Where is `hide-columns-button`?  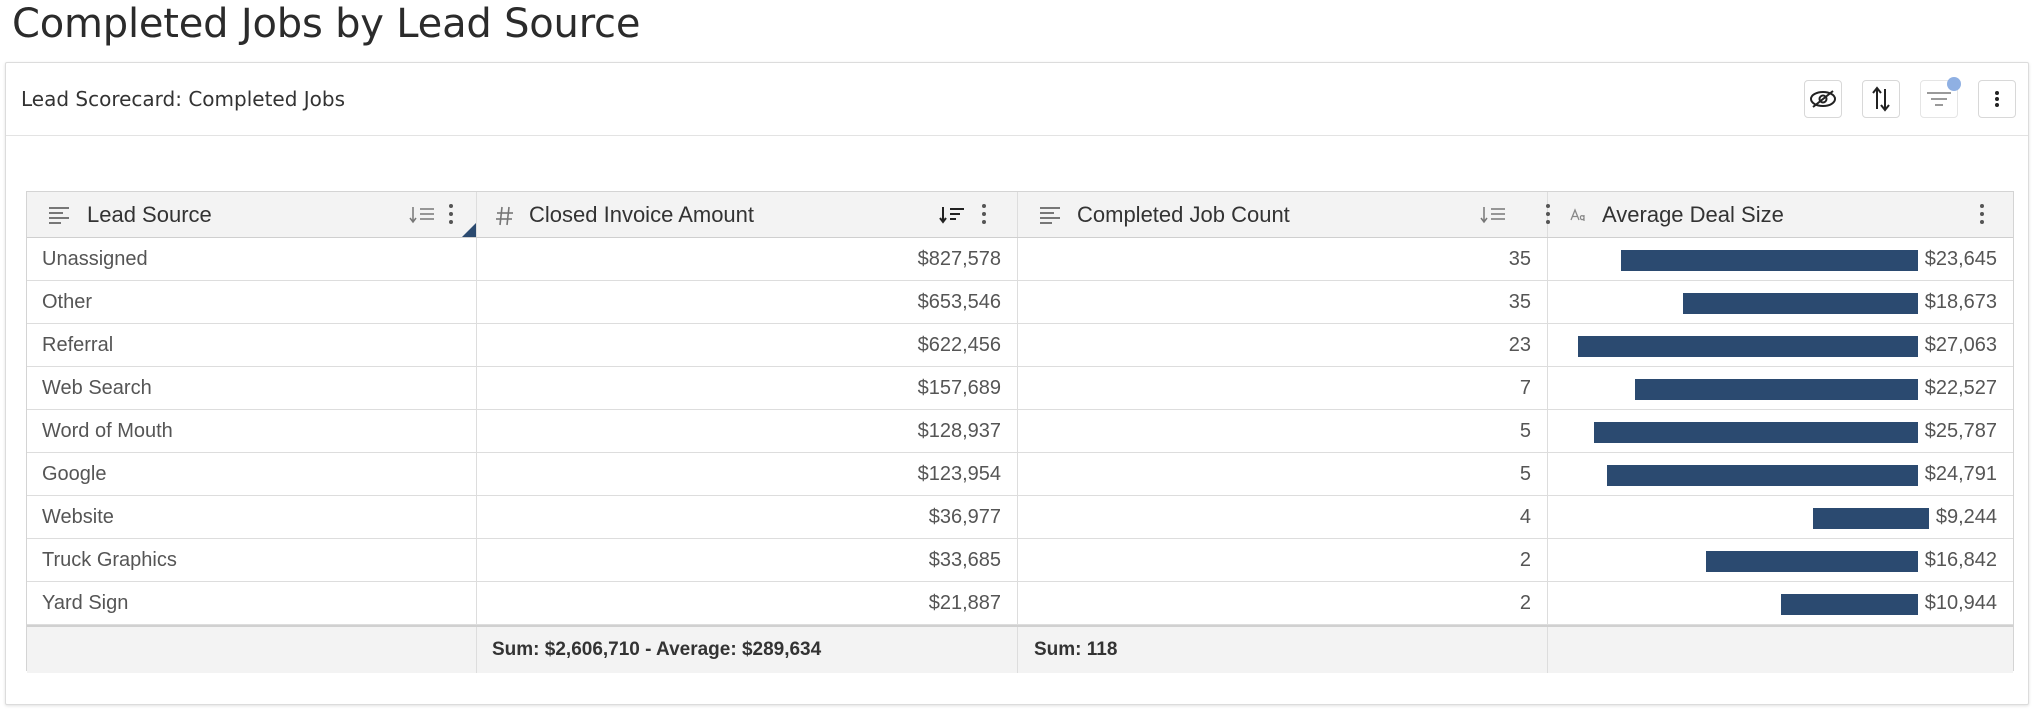 hide-columns-button is located at coordinates (1823, 99).